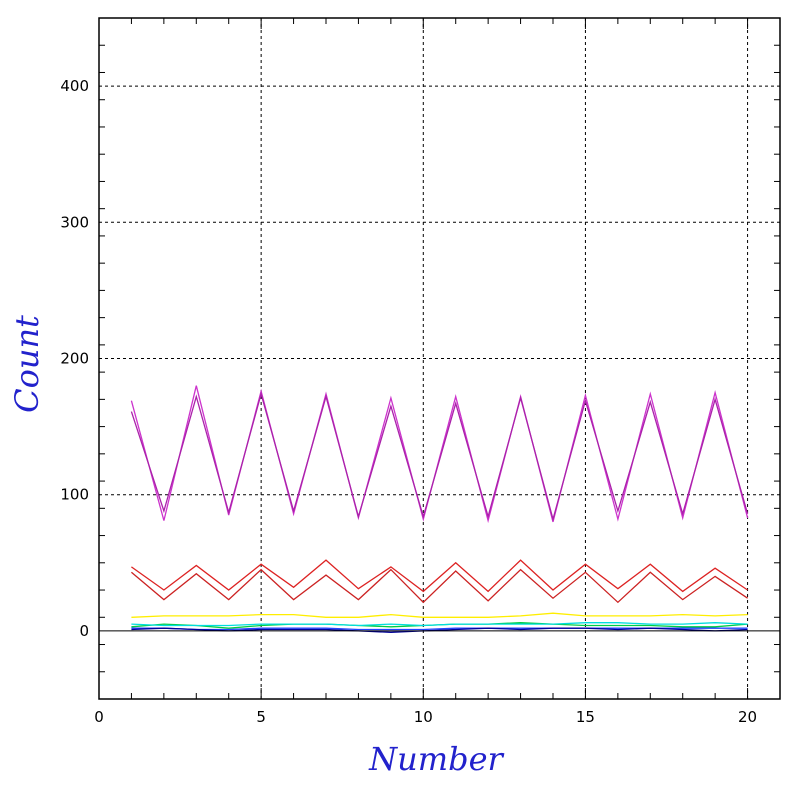  I want to click on x-tick-label: 15, so click(585, 717).